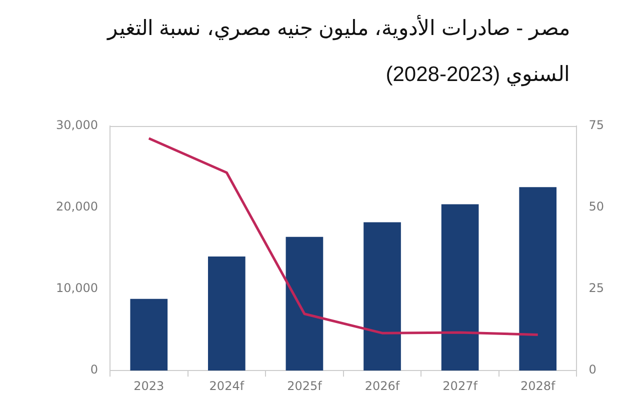  I want to click on x-tick-label: 2024f, so click(227, 385).